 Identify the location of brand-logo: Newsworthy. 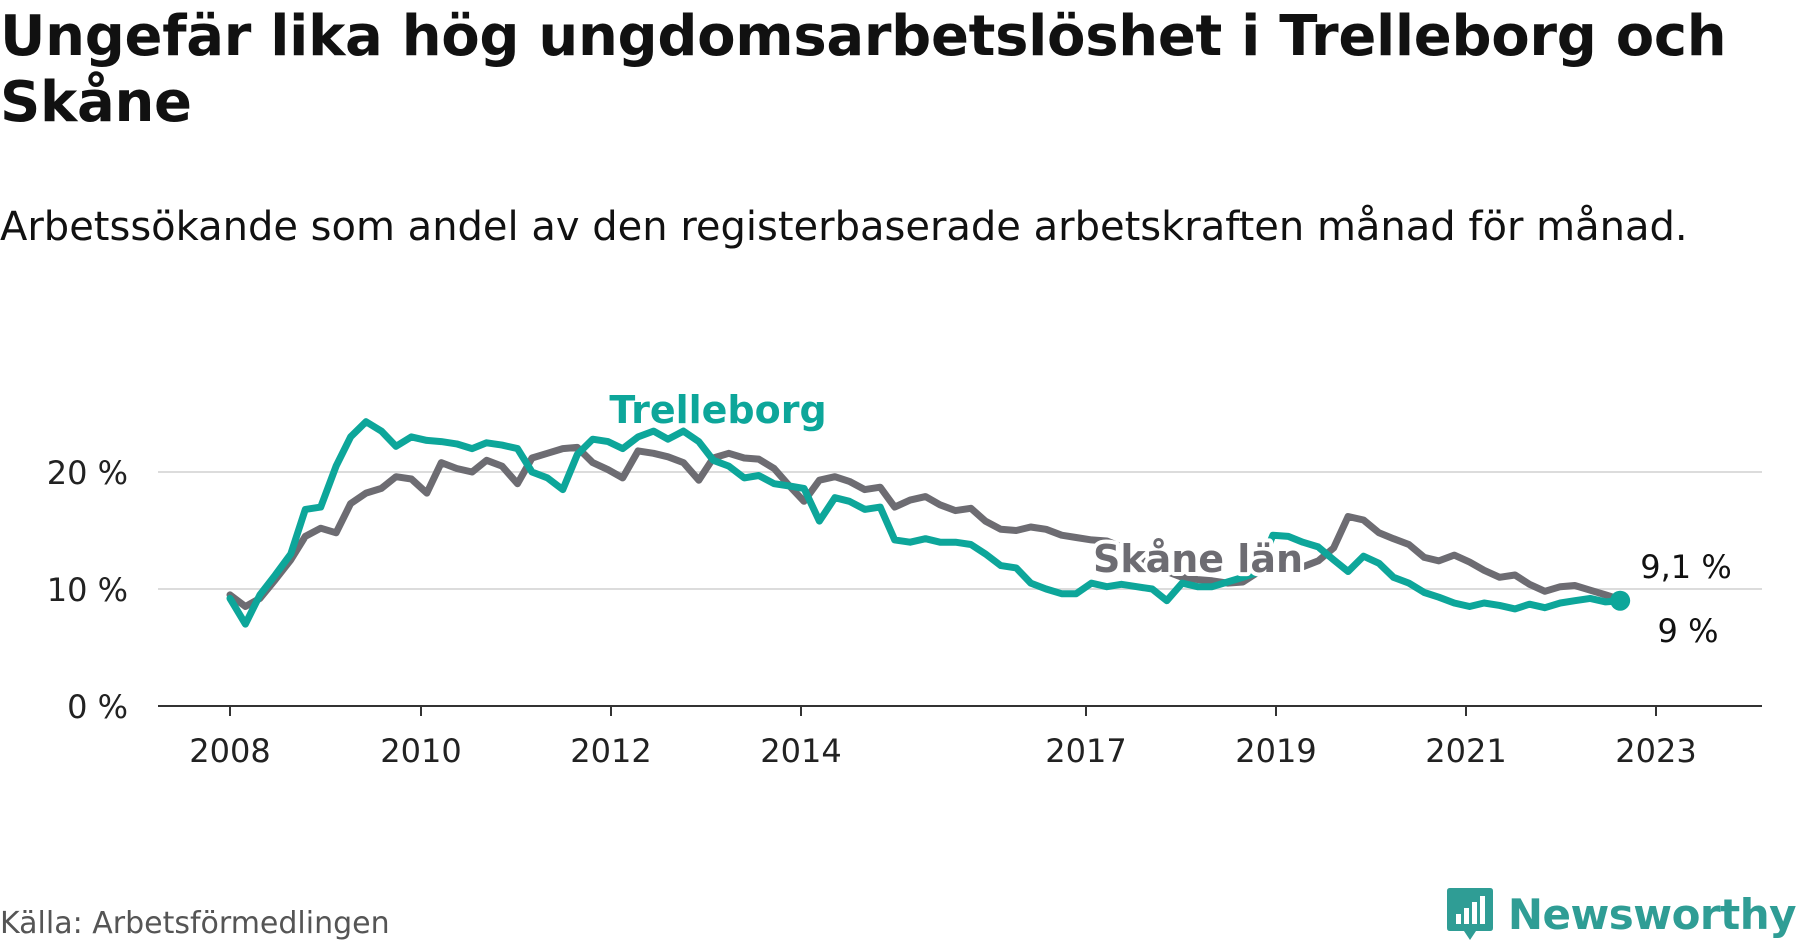
(1621, 914).